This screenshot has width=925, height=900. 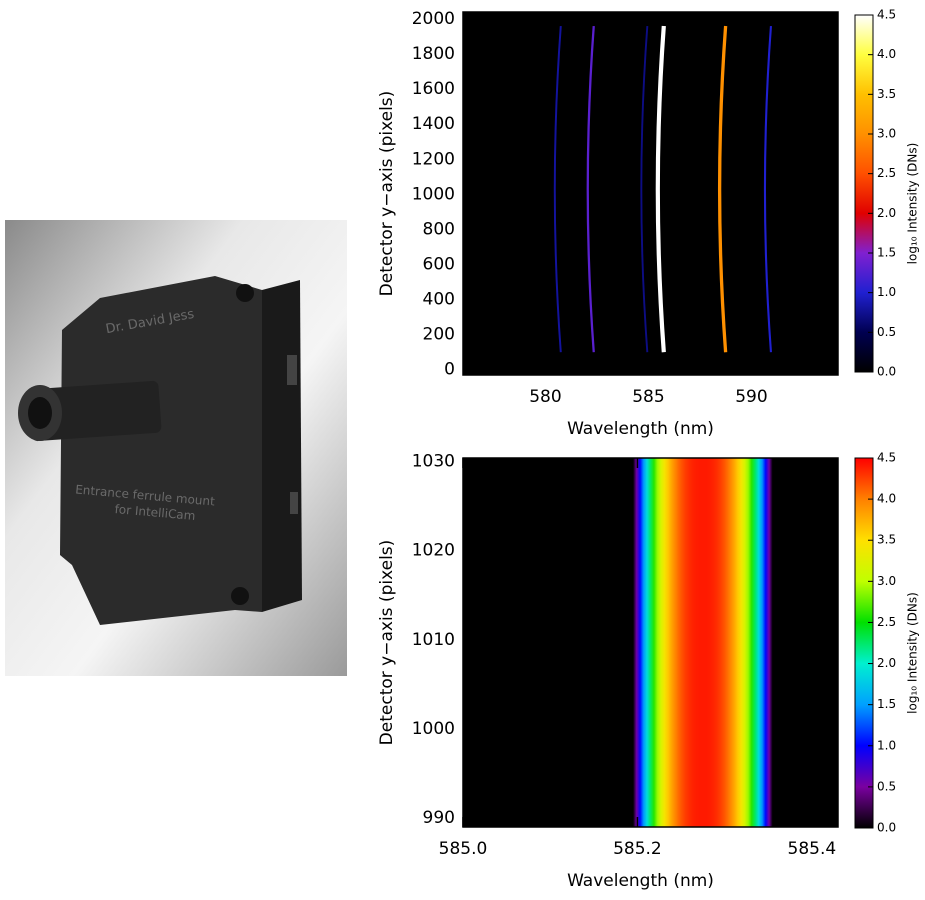 What do you see at coordinates (449, 370) in the screenshot?
I see `y-tick-label: 0` at bounding box center [449, 370].